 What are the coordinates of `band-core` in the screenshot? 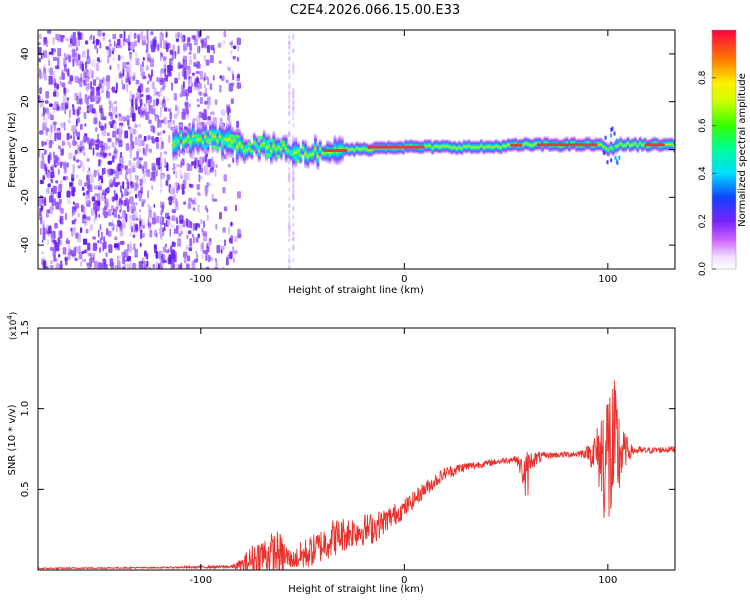 It's located at (654, 145).